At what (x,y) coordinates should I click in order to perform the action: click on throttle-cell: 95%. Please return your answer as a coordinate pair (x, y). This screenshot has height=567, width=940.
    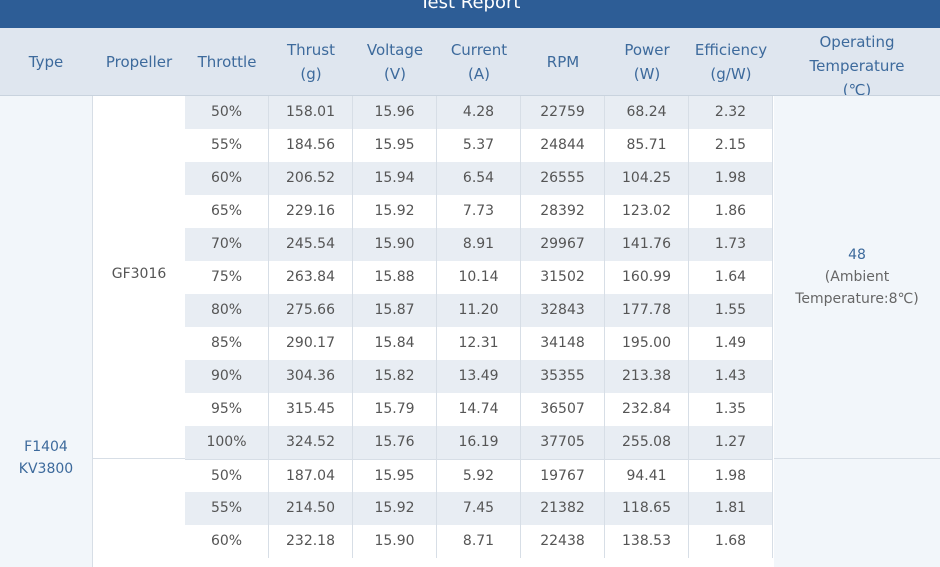
    Looking at the image, I should click on (227, 409).